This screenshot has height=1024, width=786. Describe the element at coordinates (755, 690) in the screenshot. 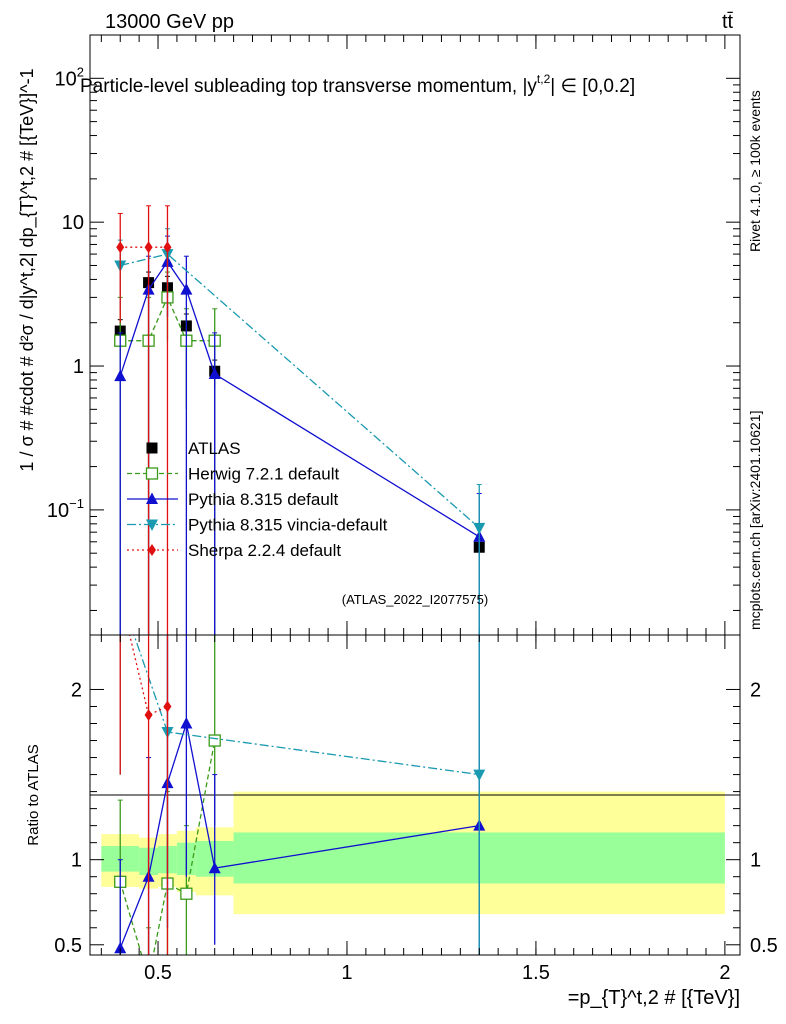

I see `ratio-y-tick-label-right: 2` at that location.